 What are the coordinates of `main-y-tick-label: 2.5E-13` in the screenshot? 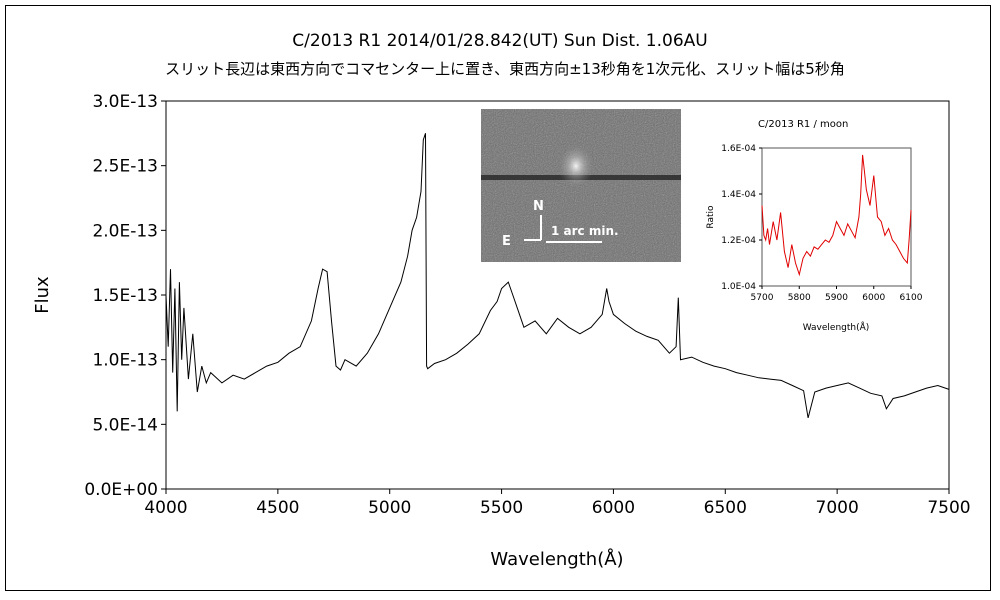 It's located at (125, 167).